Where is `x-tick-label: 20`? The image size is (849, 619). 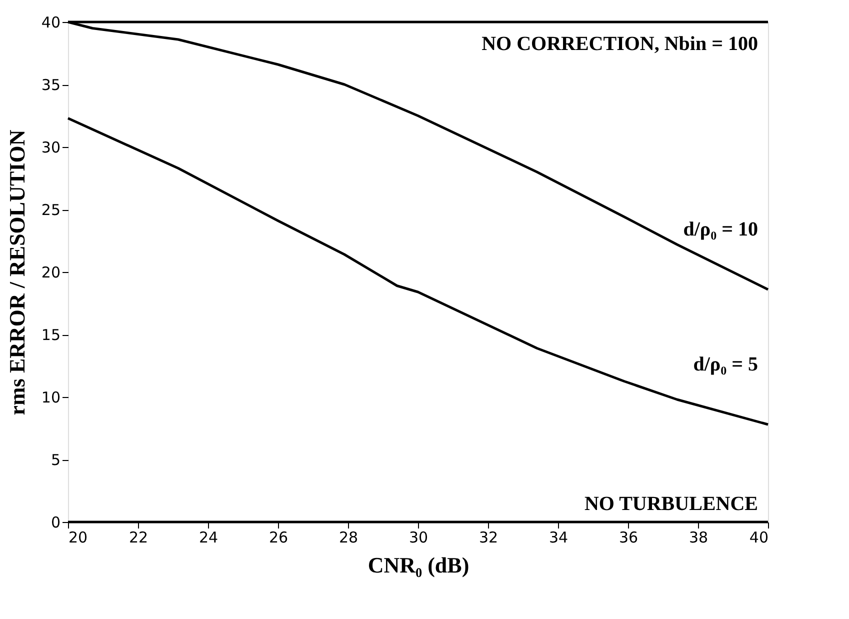
x-tick-label: 20 is located at coordinates (78, 537).